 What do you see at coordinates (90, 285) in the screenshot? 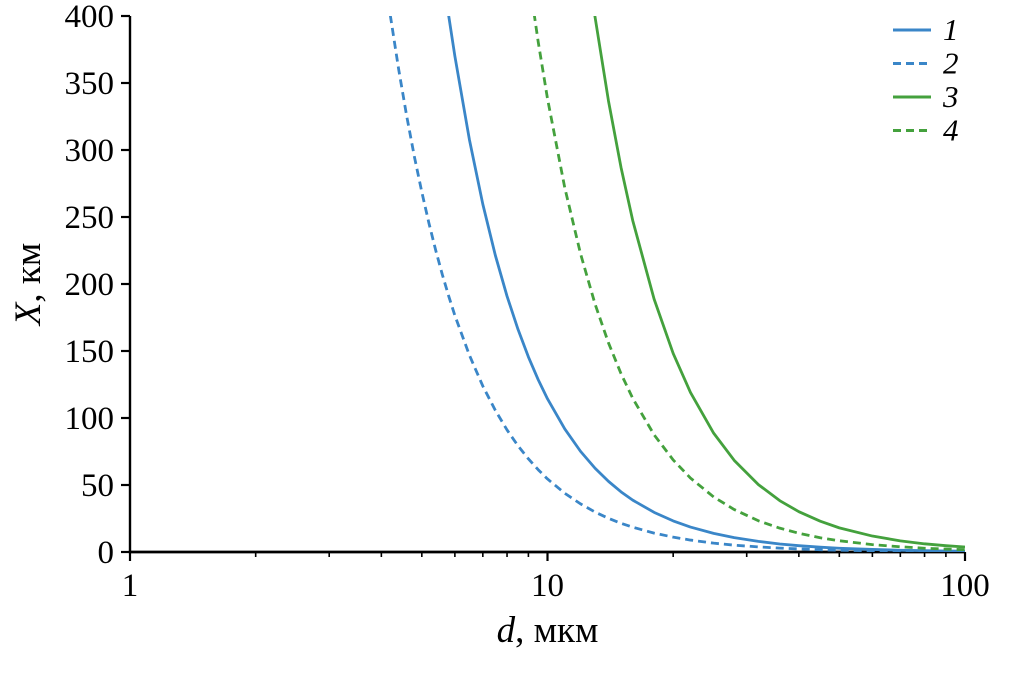
I see `y-tick-label: 200` at bounding box center [90, 285].